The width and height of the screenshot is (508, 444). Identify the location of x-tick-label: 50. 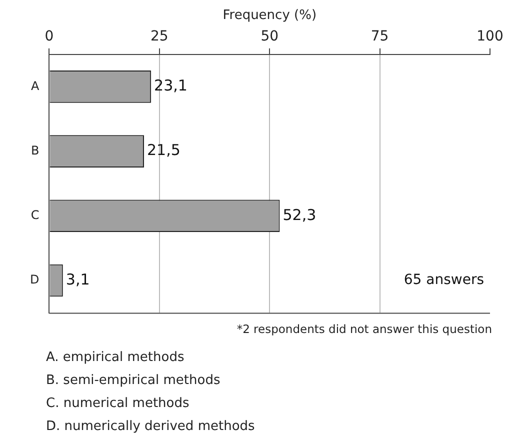
(269, 36).